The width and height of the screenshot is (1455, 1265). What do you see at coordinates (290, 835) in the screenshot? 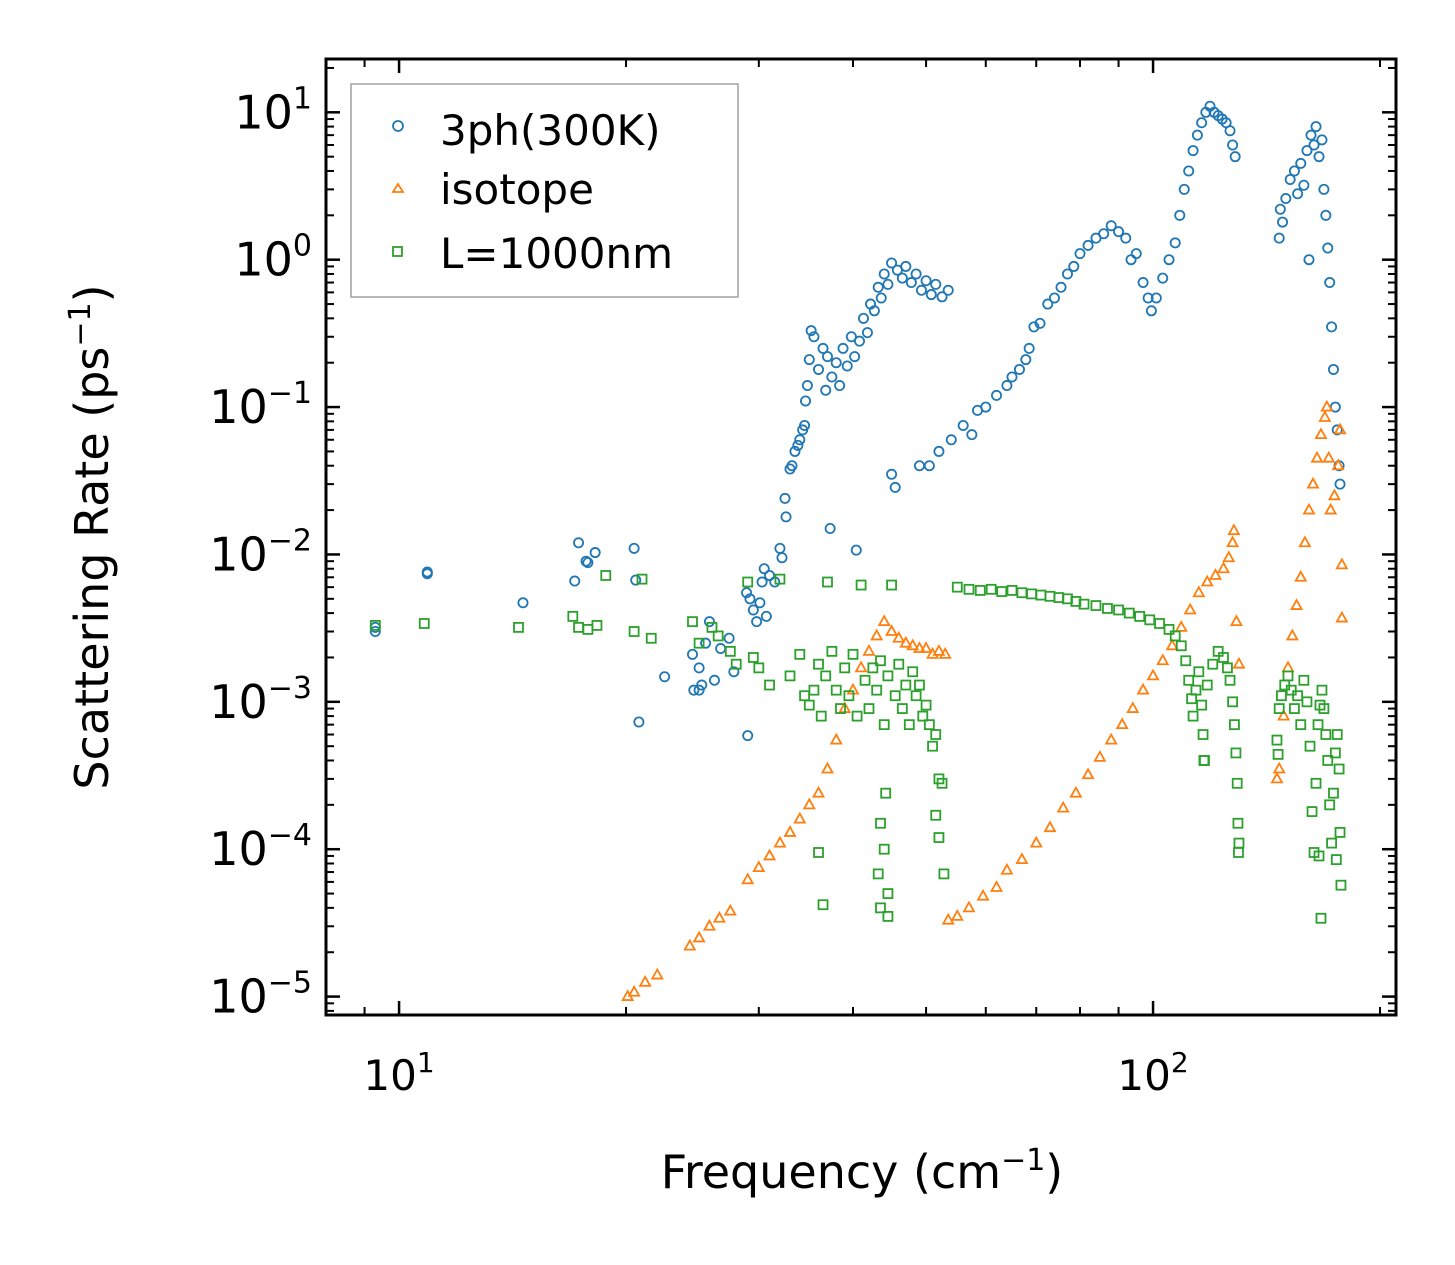
I see `y-tick-label-exp: −4` at bounding box center [290, 835].